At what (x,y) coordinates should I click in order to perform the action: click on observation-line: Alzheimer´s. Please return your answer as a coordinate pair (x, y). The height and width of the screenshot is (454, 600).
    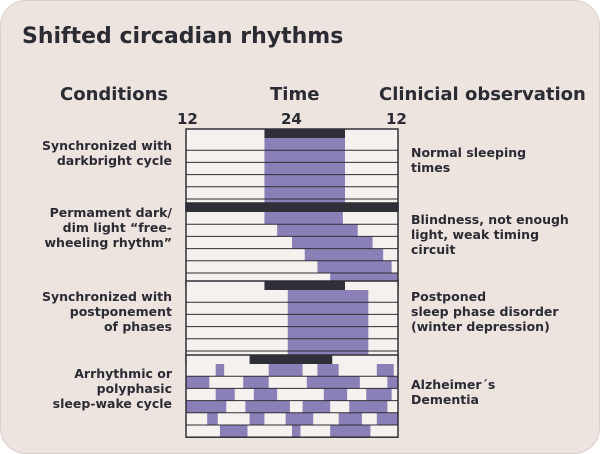
    Looking at the image, I should click on (453, 384).